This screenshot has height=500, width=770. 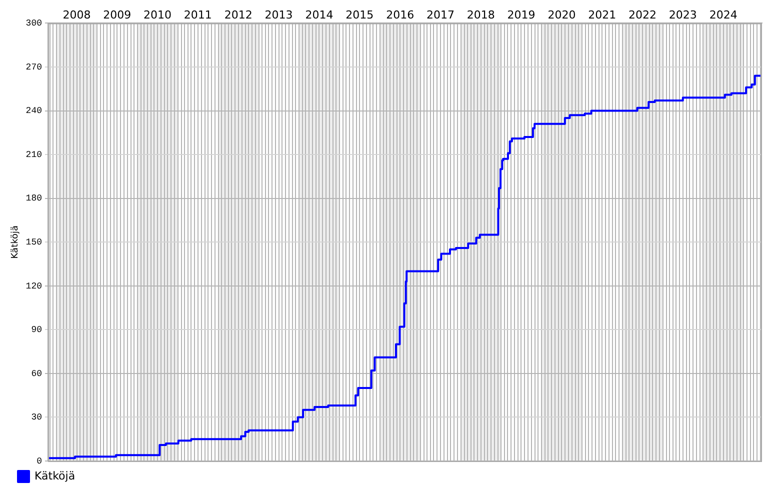 I want to click on x-tick-label: 2015, so click(x=360, y=15).